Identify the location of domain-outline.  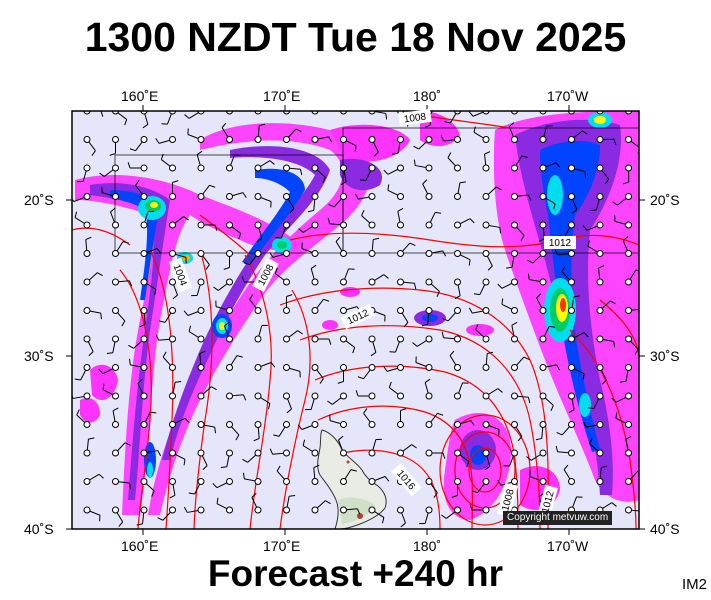
(490, 190).